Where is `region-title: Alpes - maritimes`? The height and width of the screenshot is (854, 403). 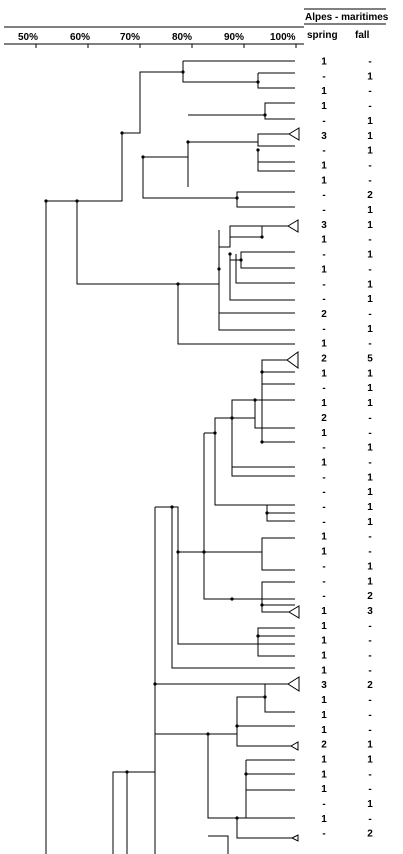 region-title: Alpes - maritimes is located at coordinates (347, 17).